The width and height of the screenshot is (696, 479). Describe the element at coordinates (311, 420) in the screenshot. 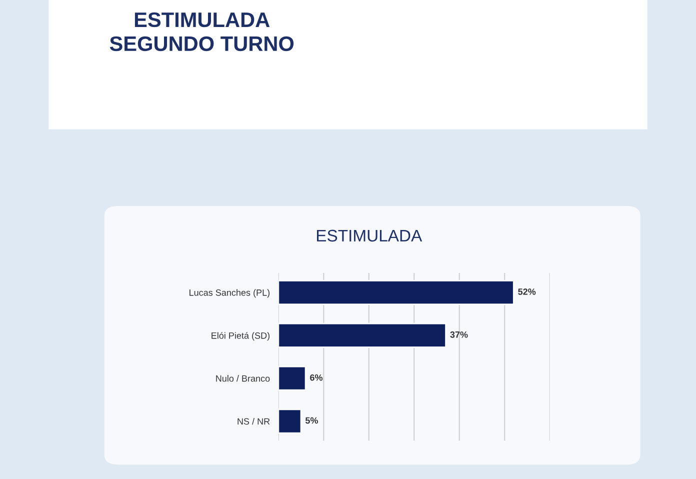

I see `data-label: 5%` at that location.